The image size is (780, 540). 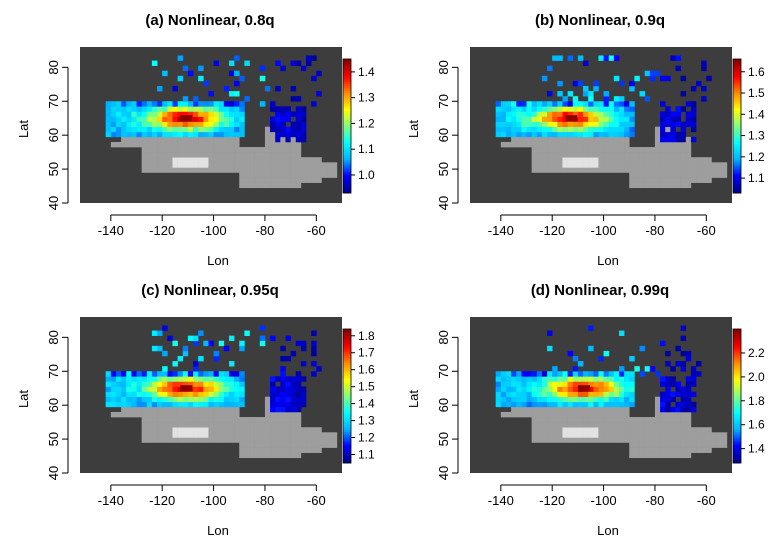 What do you see at coordinates (604, 230) in the screenshot?
I see `x-tick-label: -100` at bounding box center [604, 230].